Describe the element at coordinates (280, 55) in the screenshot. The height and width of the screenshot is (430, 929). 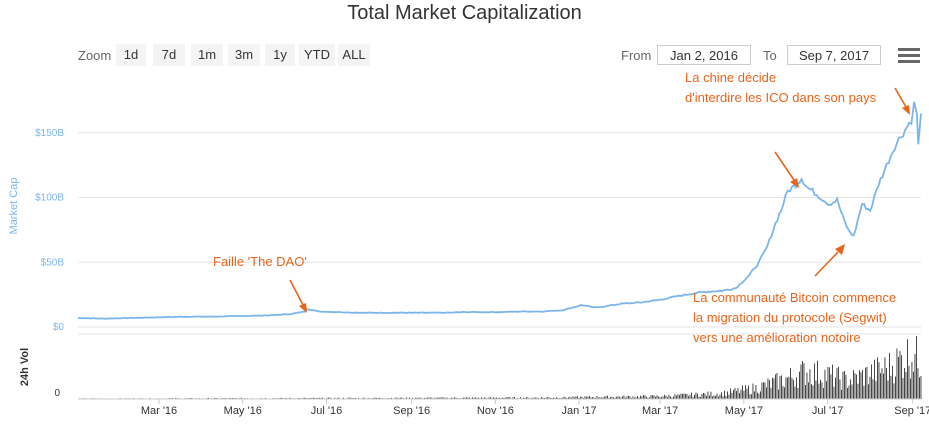
I see `zoom-1y-button: 1y` at that location.